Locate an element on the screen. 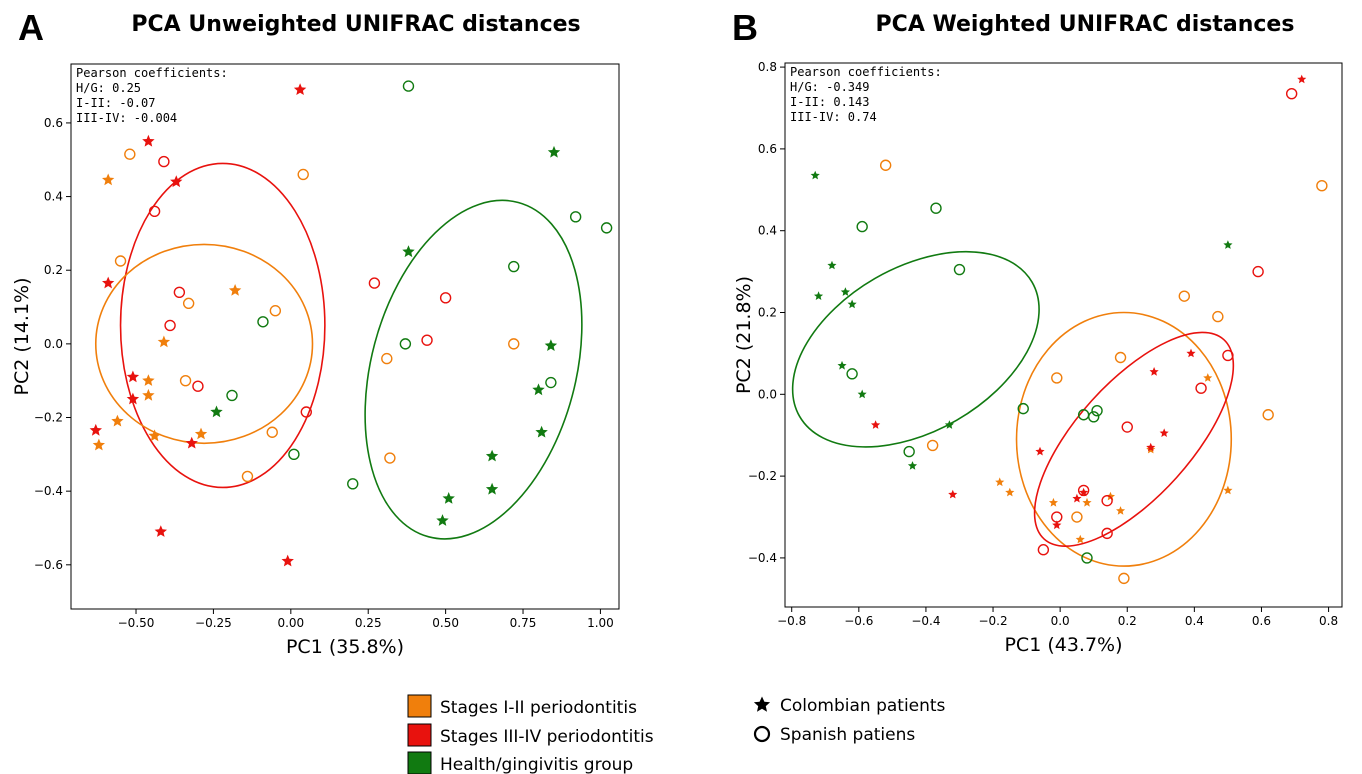  y-tick-label: −0.2 is located at coordinates (48, 418).